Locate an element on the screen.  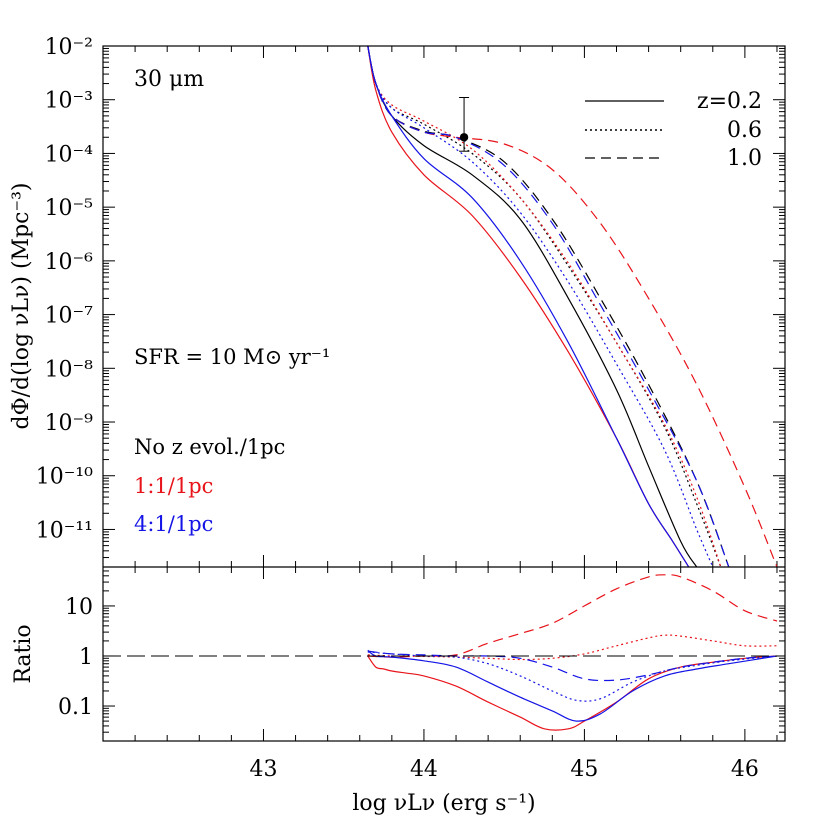
bottom-y-tick-label: 0.1 is located at coordinates (75, 707).